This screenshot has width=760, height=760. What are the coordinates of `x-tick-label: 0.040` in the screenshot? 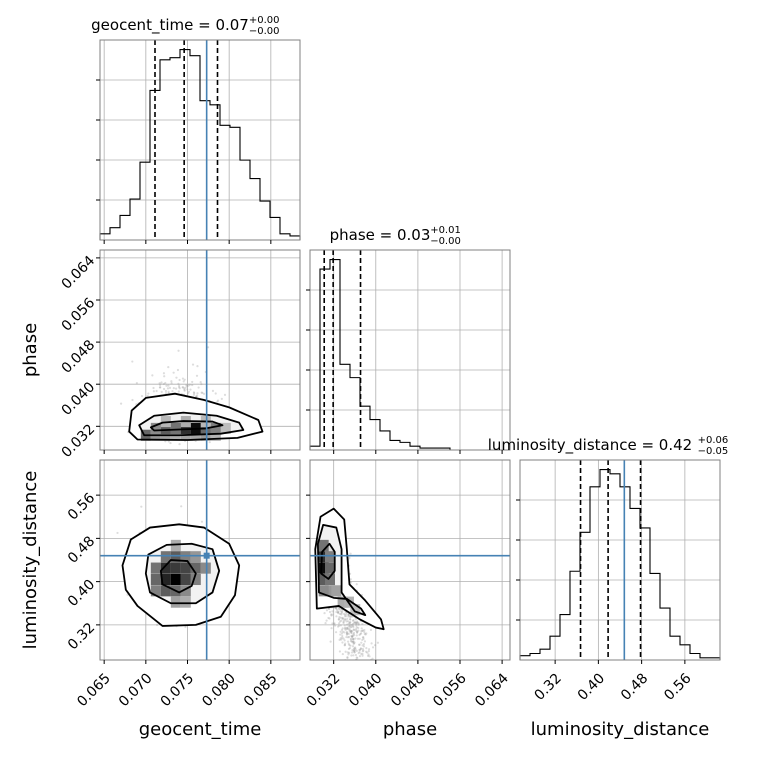 It's located at (366, 690).